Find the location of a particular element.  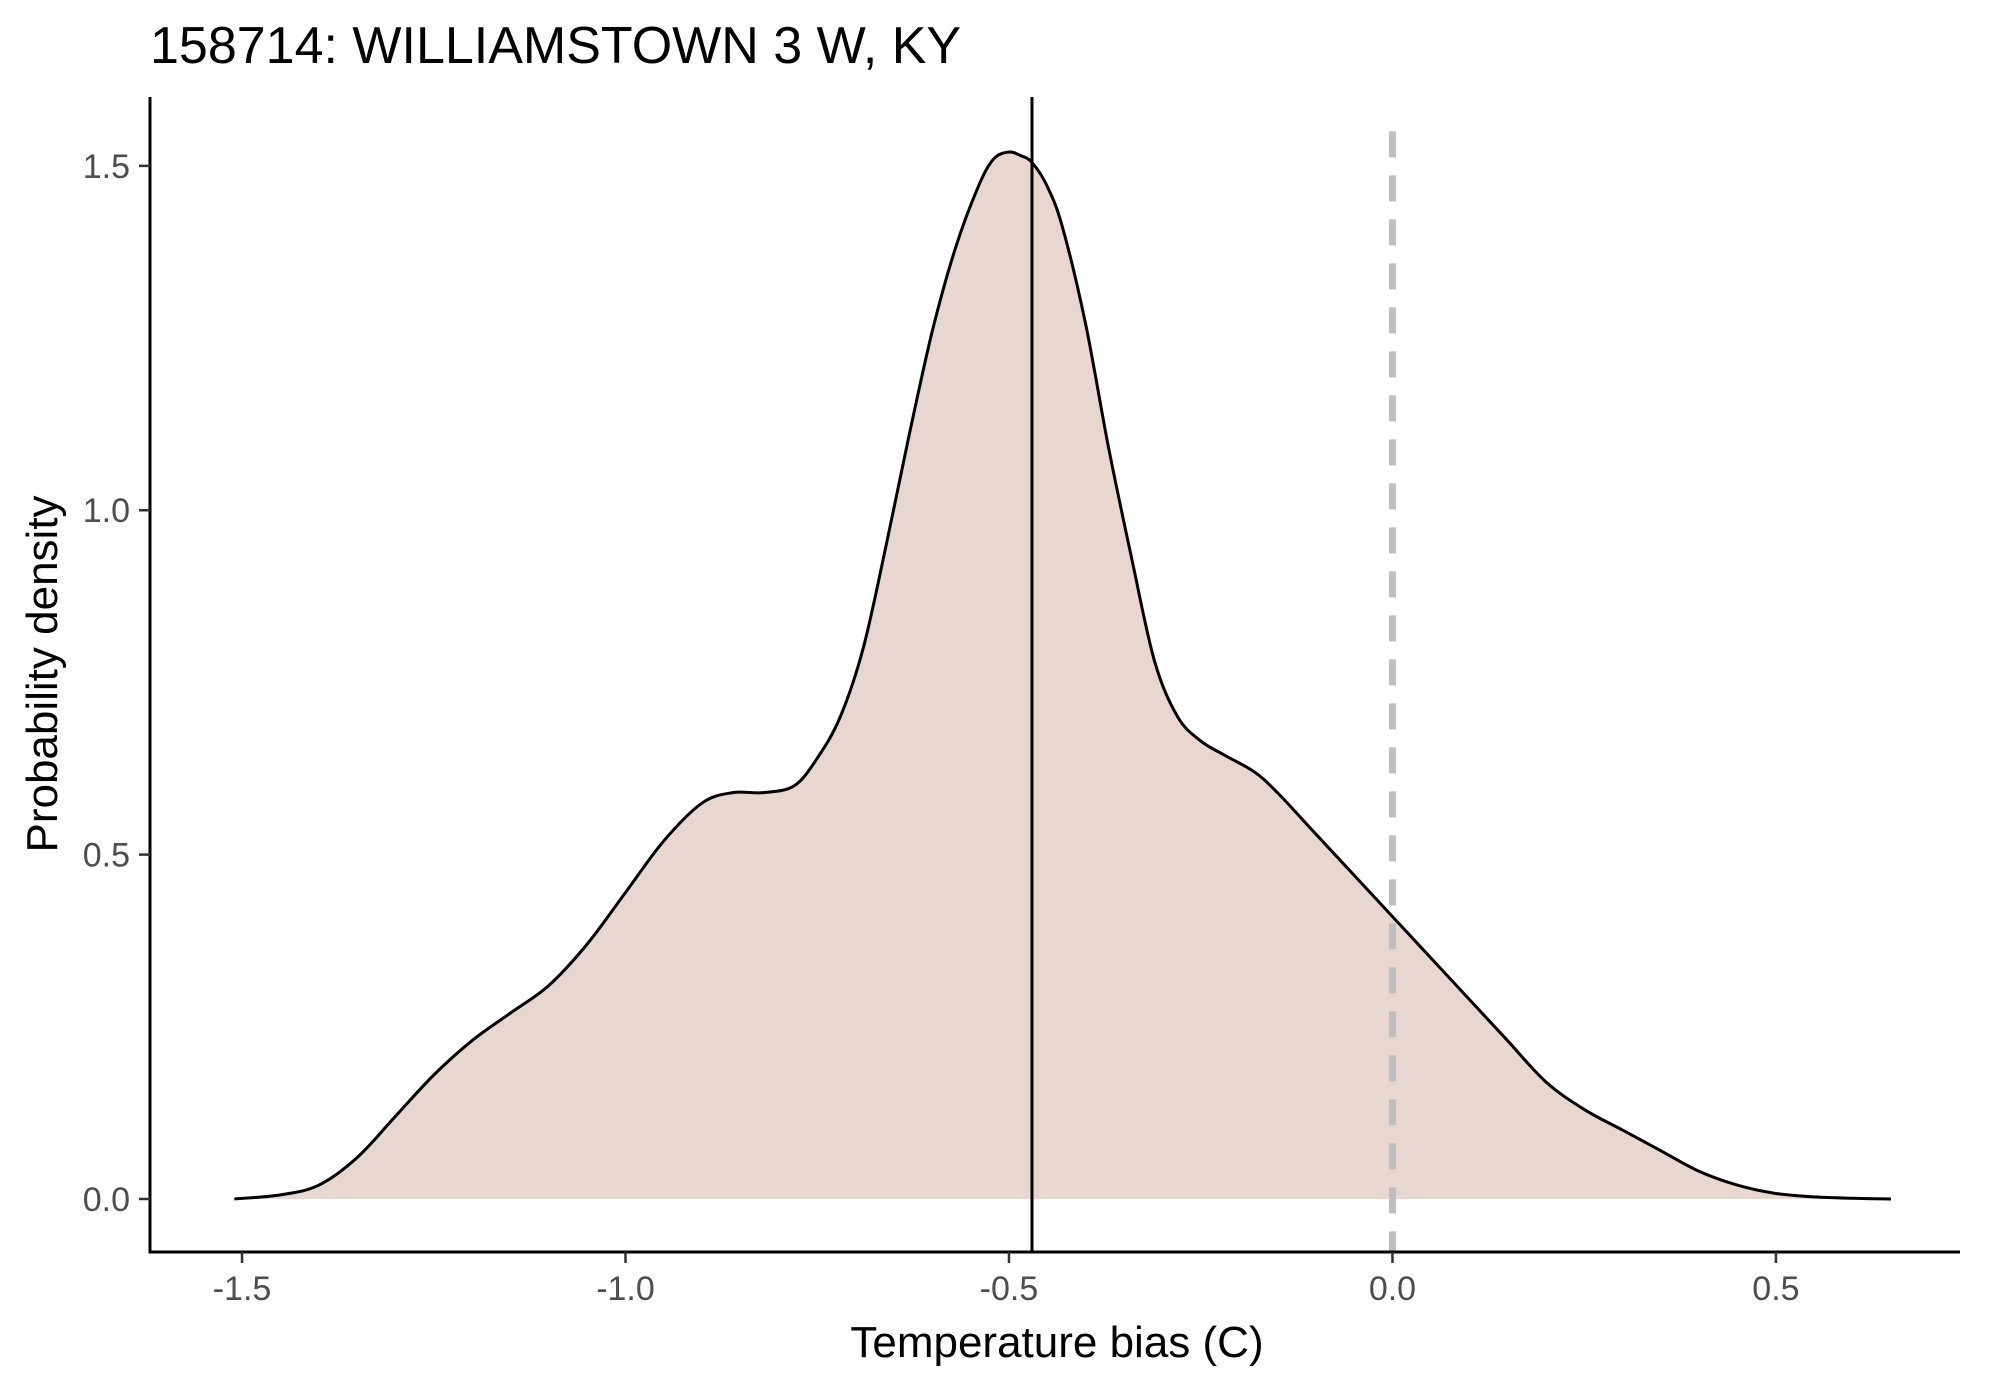

x-axis-title: Temperature bias (C) is located at coordinates (1056, 1342).